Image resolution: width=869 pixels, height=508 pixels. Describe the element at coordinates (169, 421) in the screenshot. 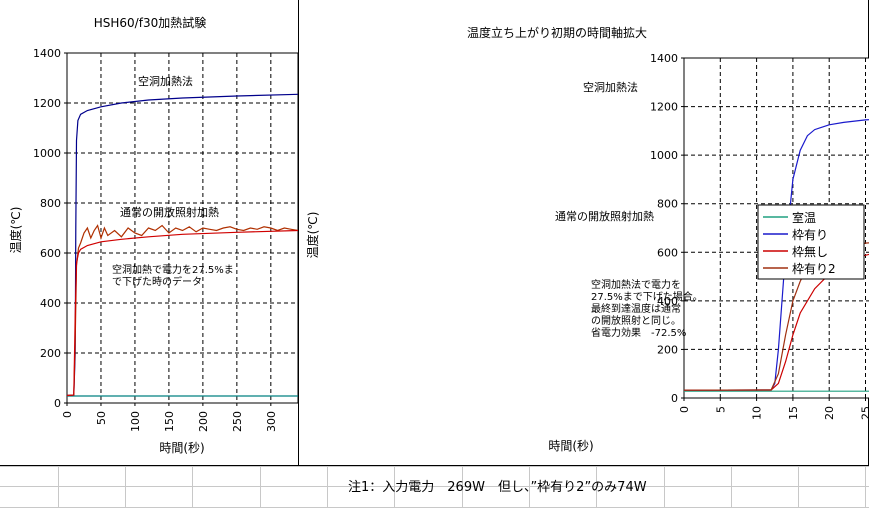

I see `x-tick-label: 150` at that location.